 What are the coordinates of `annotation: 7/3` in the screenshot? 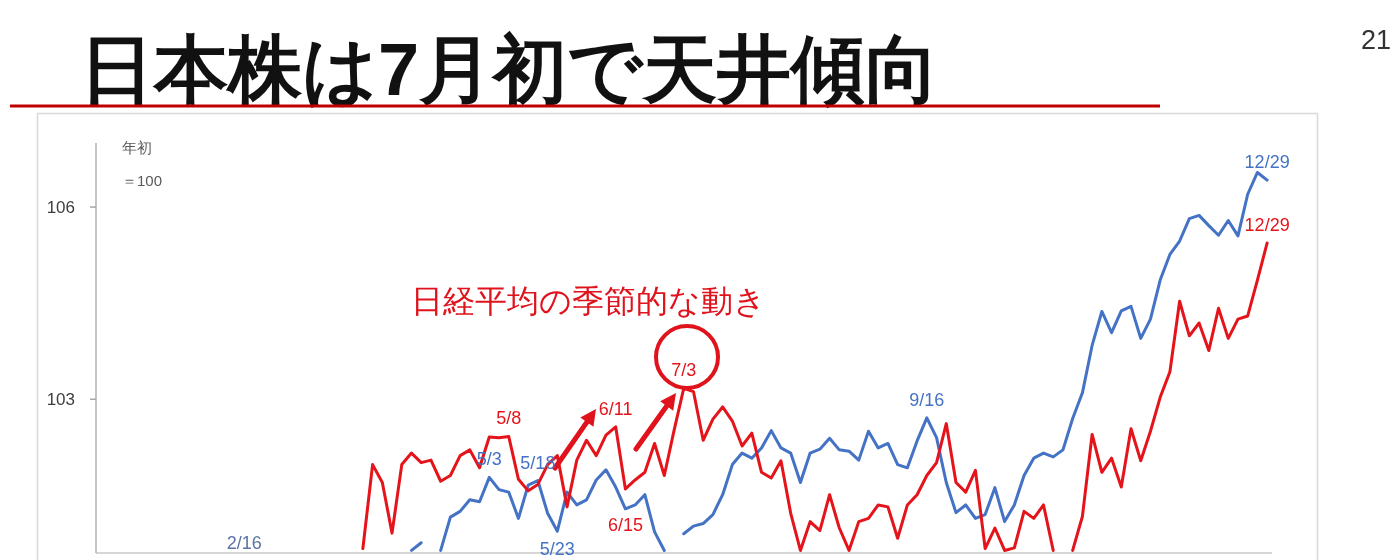 It's located at (684, 370).